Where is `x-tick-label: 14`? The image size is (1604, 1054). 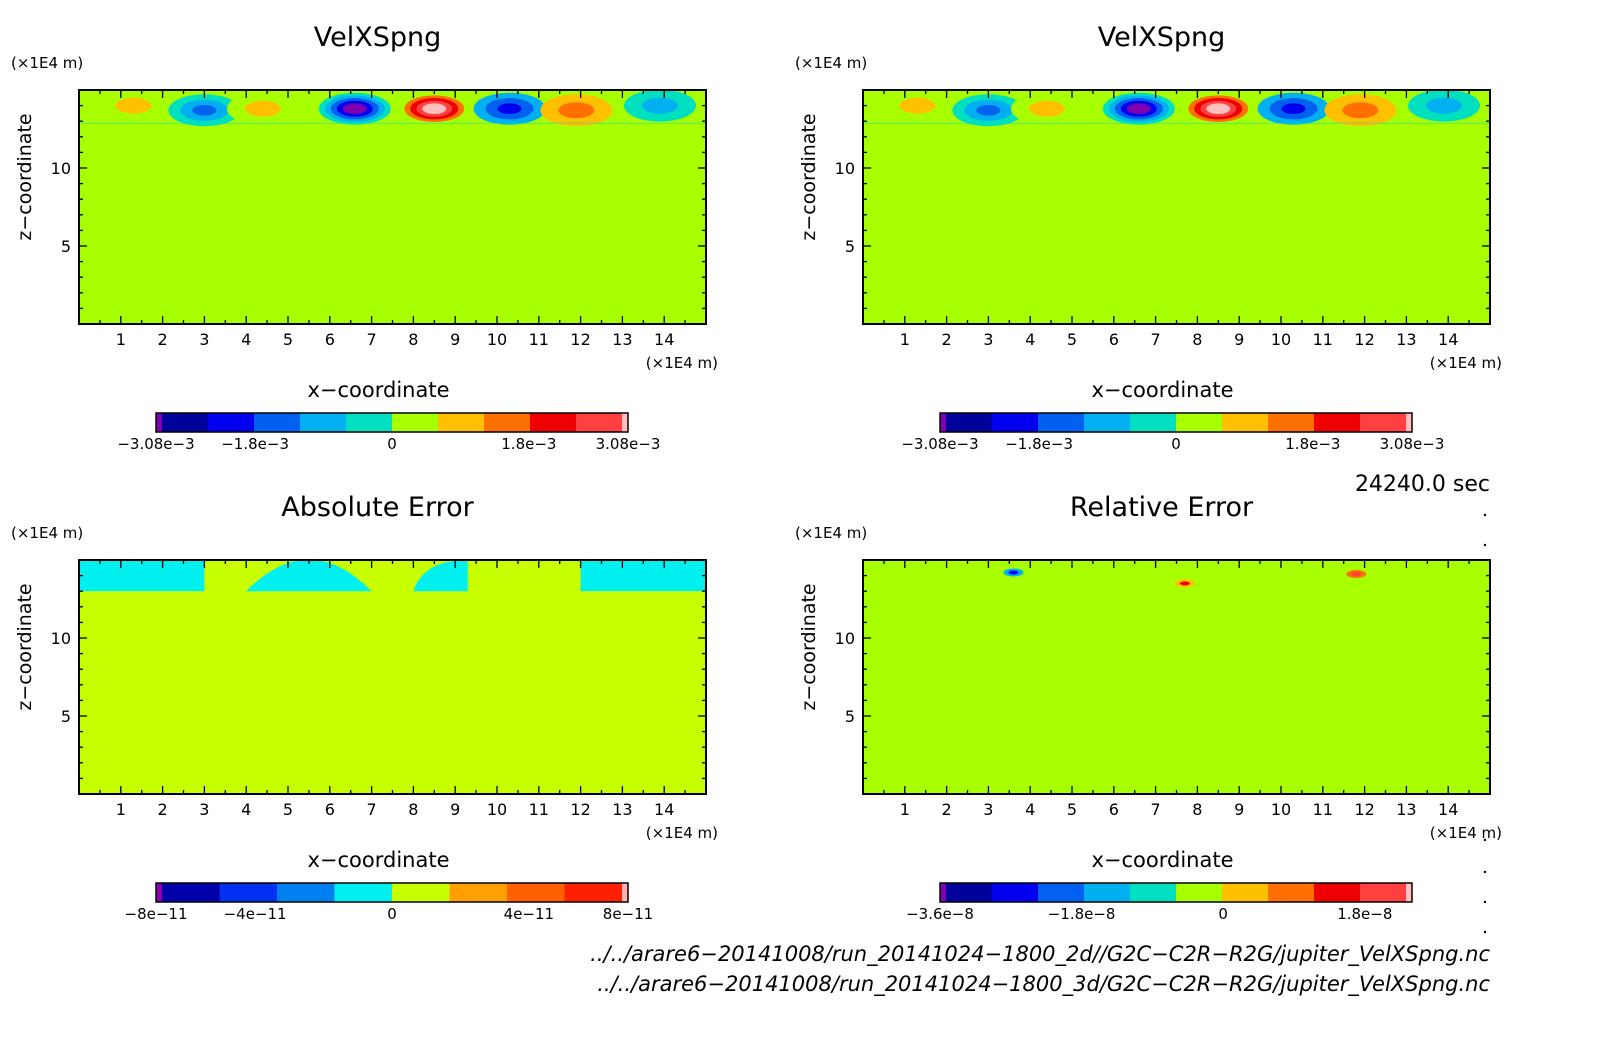 x-tick-label: 14 is located at coordinates (1448, 809).